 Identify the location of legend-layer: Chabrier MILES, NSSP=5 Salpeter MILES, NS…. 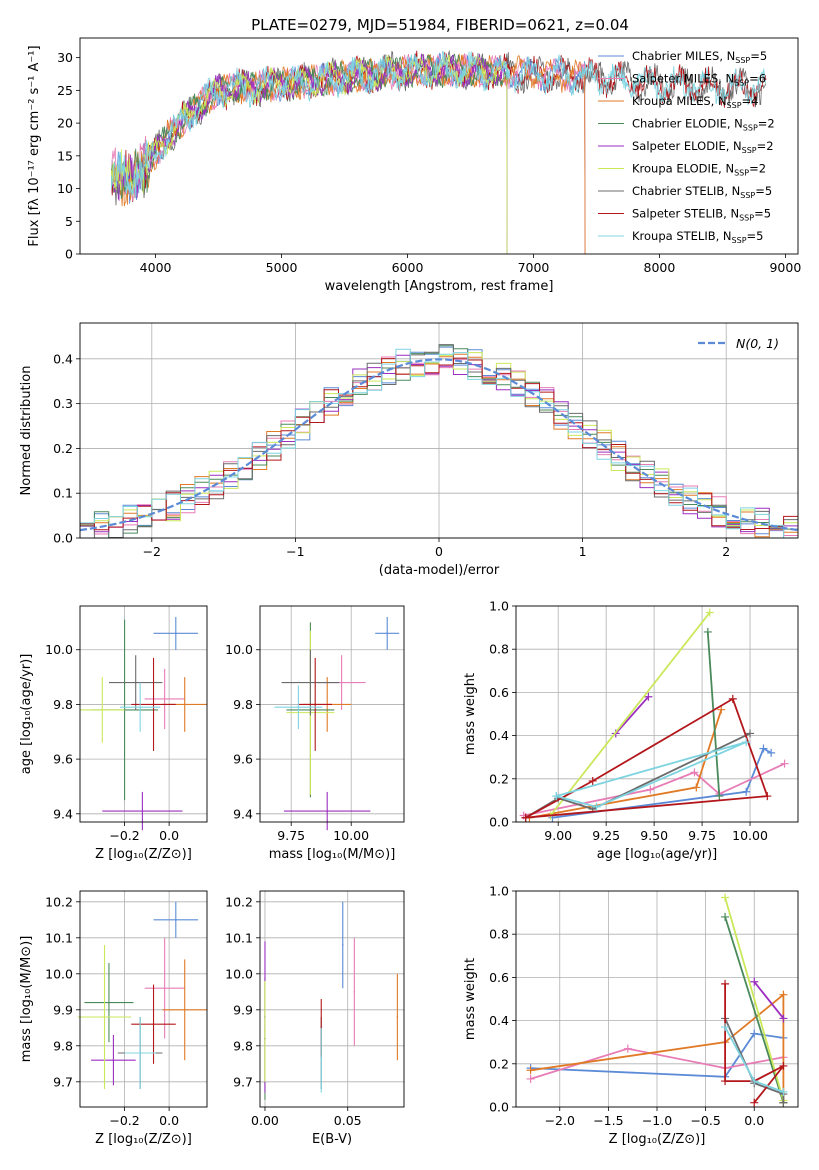
(688, 200).